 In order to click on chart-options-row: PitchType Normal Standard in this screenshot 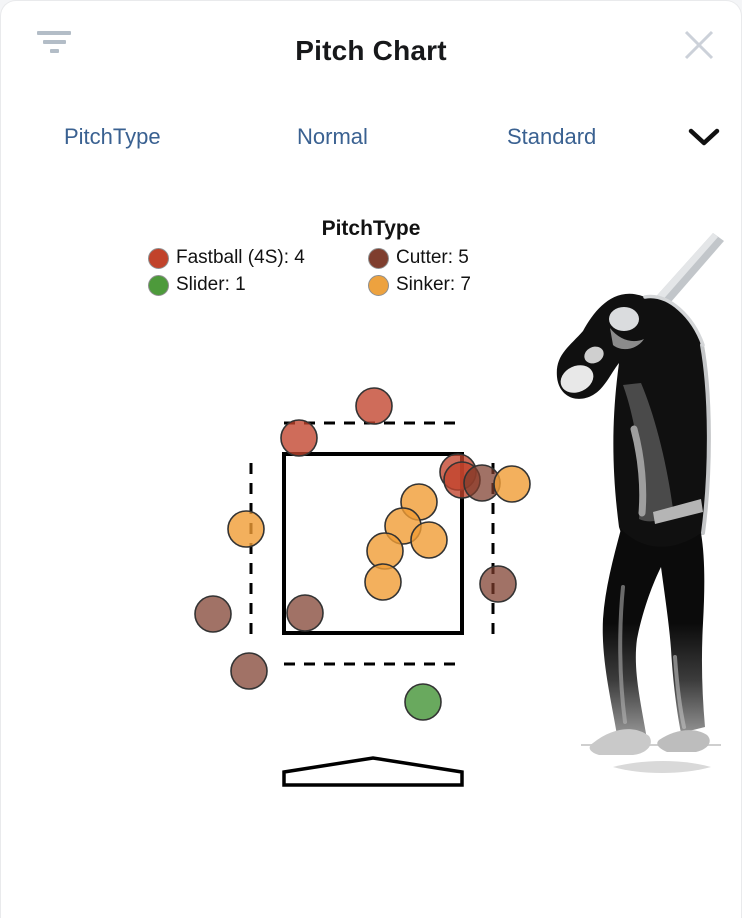, I will do `click(371, 140)`.